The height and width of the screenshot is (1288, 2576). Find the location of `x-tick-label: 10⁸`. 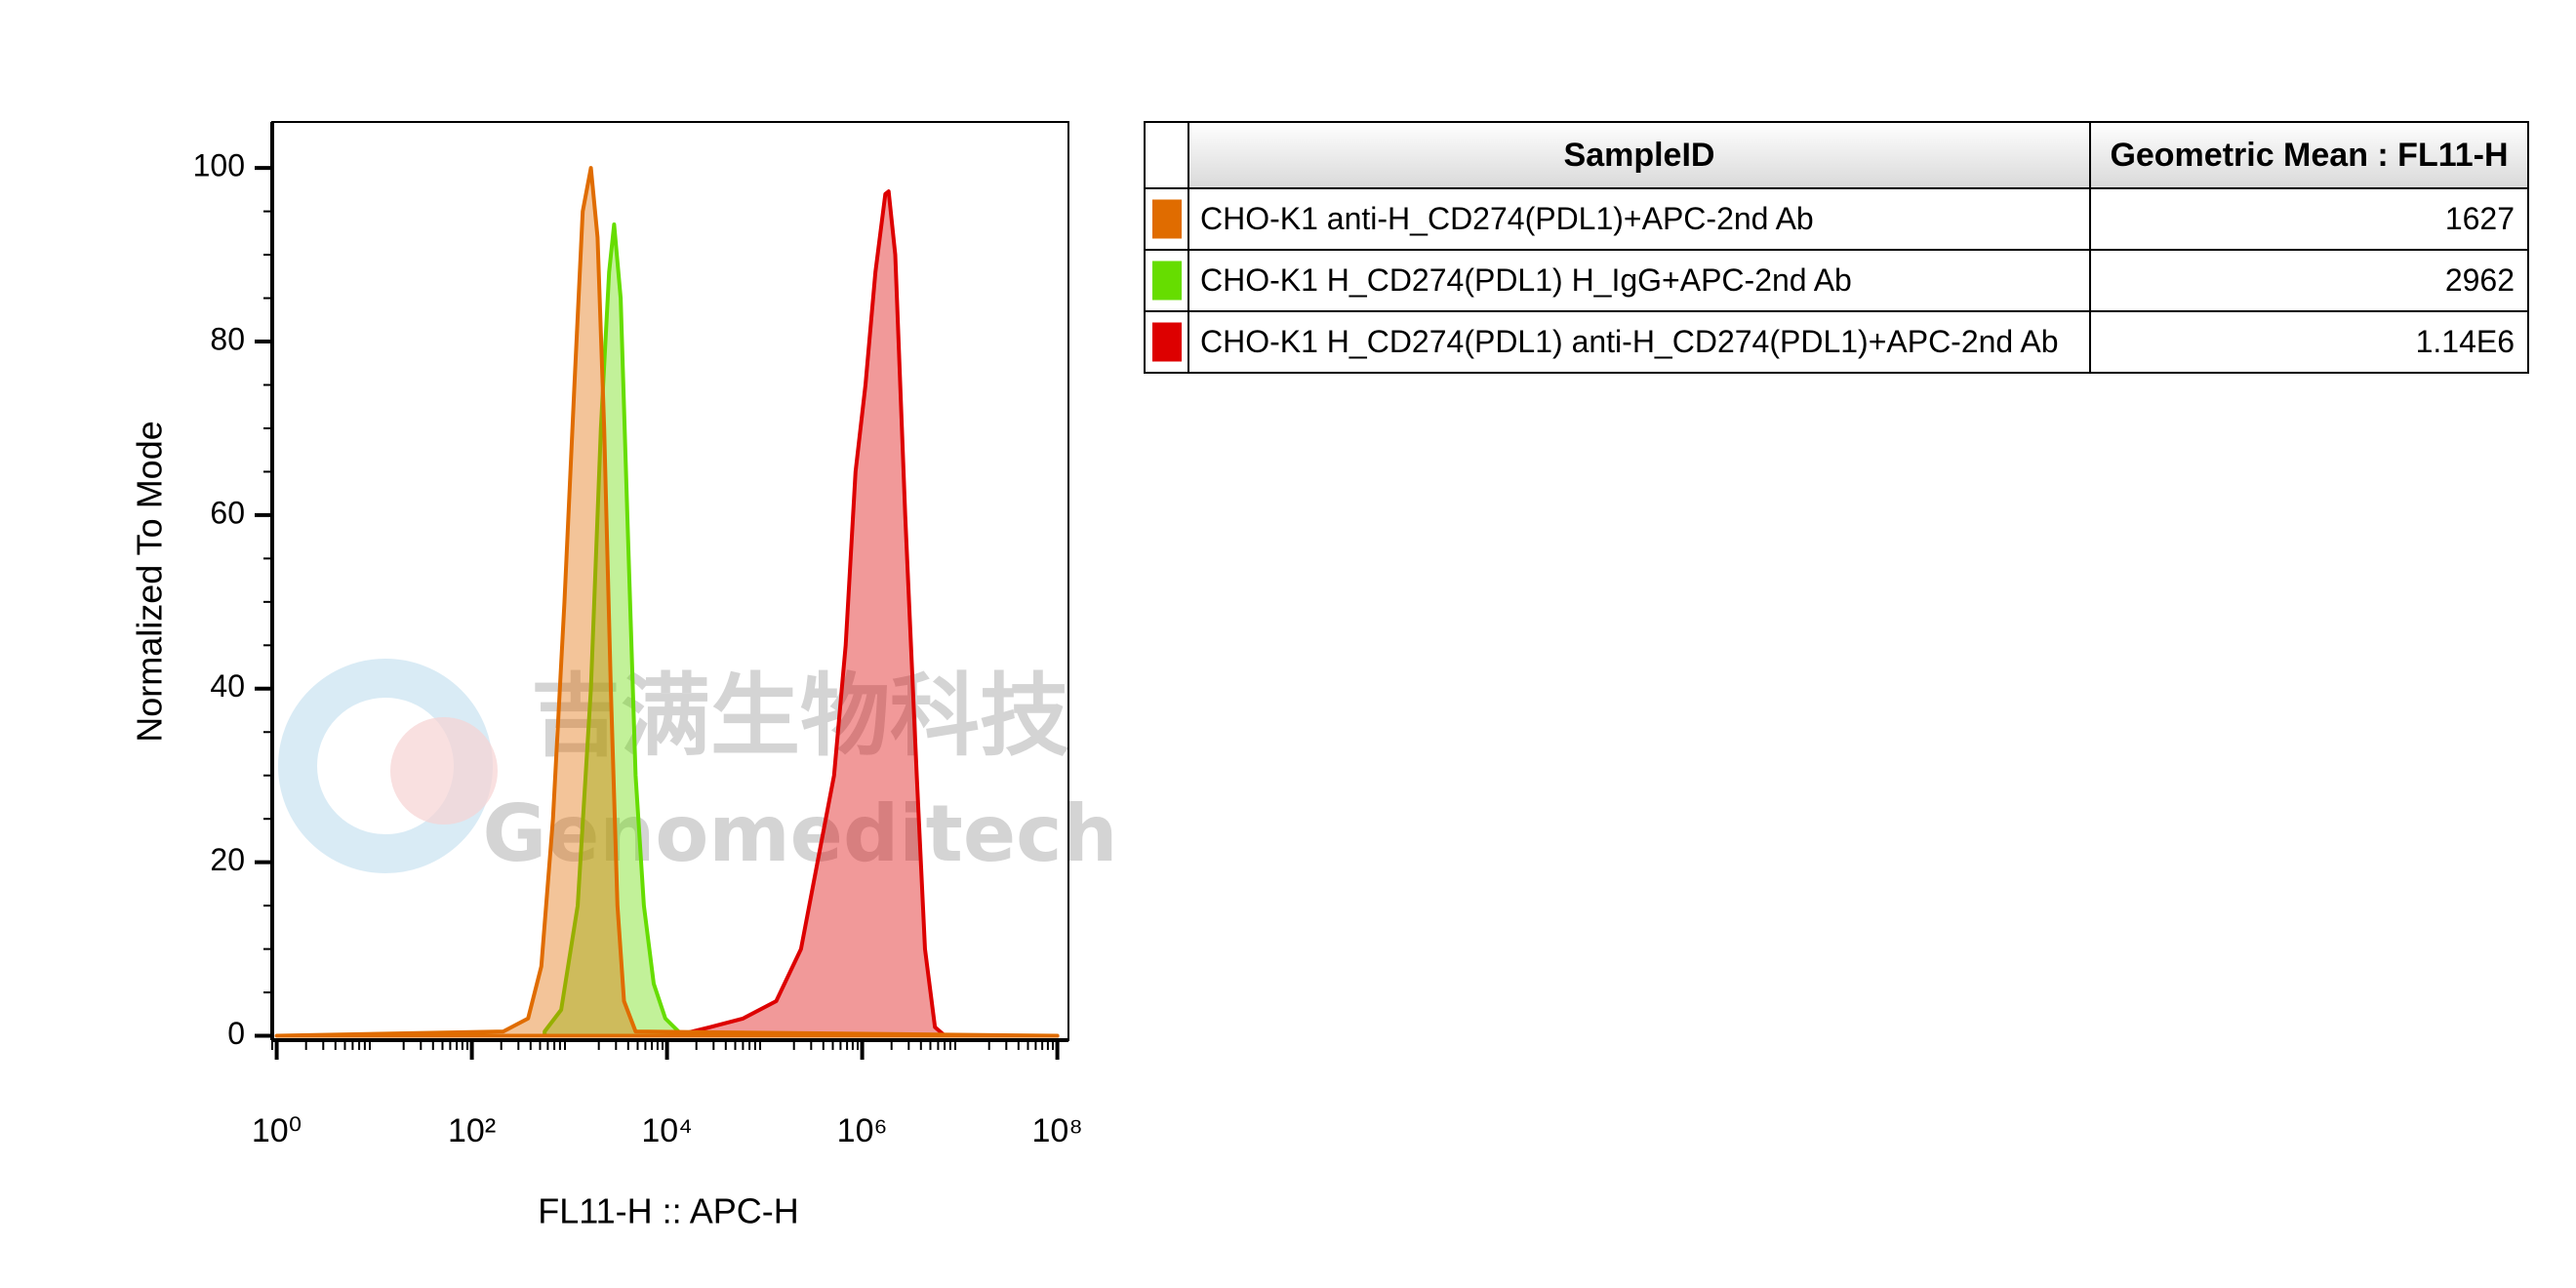

x-tick-label: 10⁸ is located at coordinates (1057, 1130).